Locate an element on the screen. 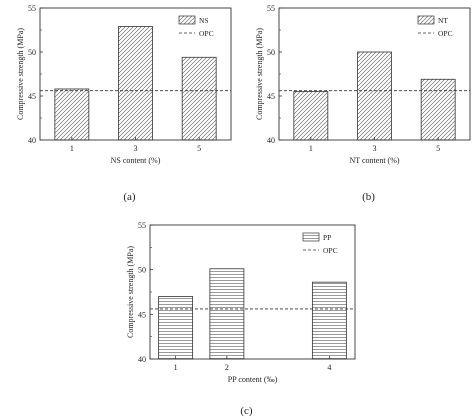 This screenshot has width=474, height=420. y-axis-label-a: Compressive strength (MPa) is located at coordinates (20, 74).